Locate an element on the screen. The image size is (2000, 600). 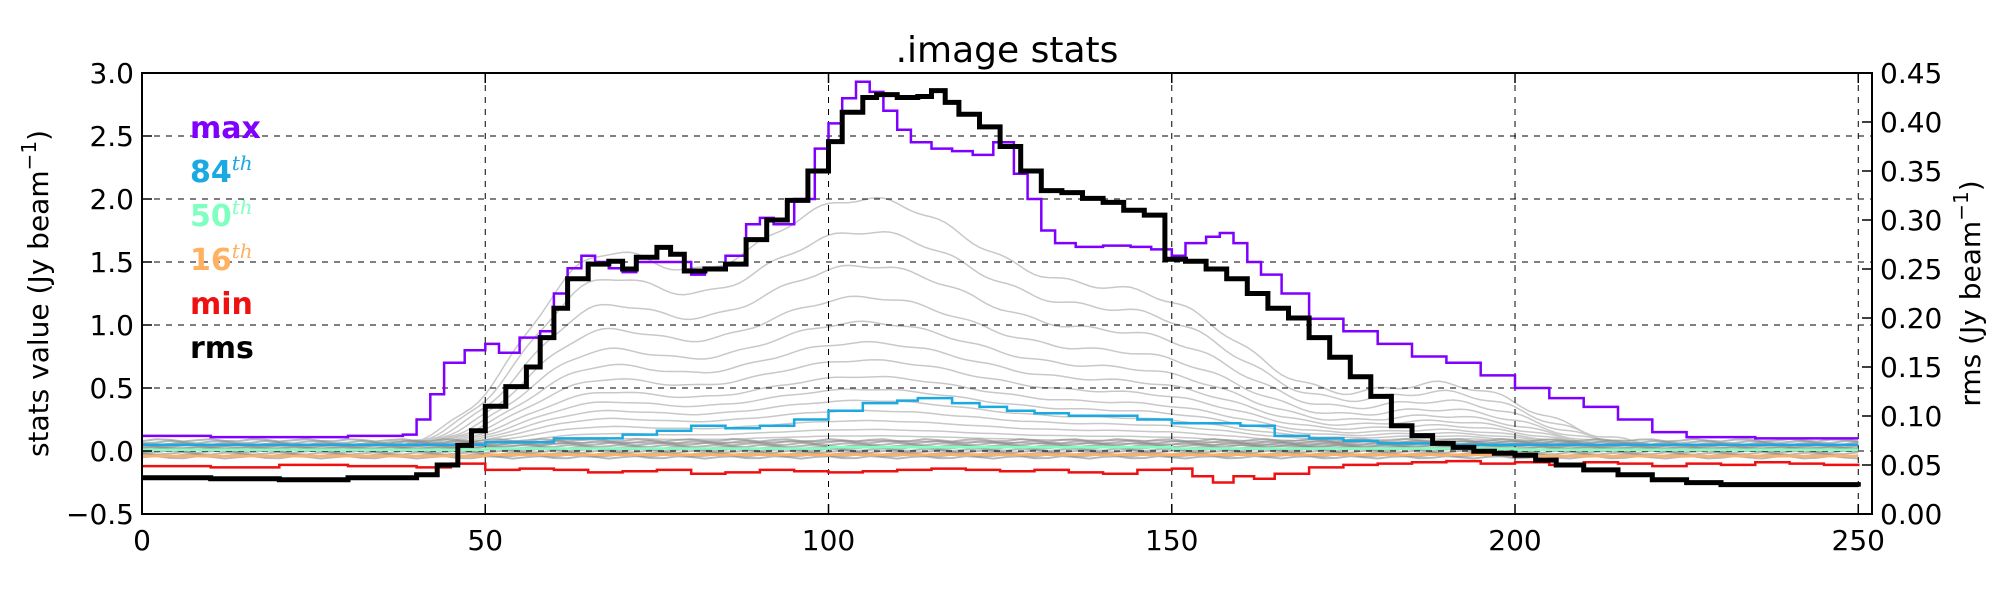
y-axis-label-close: ) is located at coordinates (38, 135).